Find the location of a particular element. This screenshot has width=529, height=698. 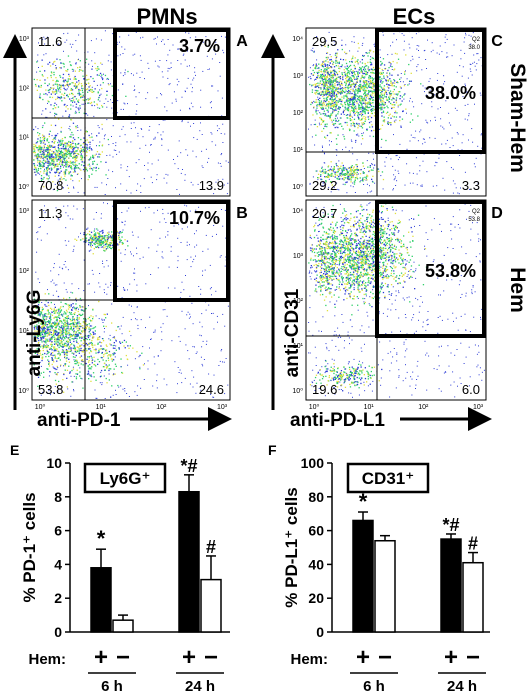

y-tick-label: 10³ is located at coordinates (24, 211).